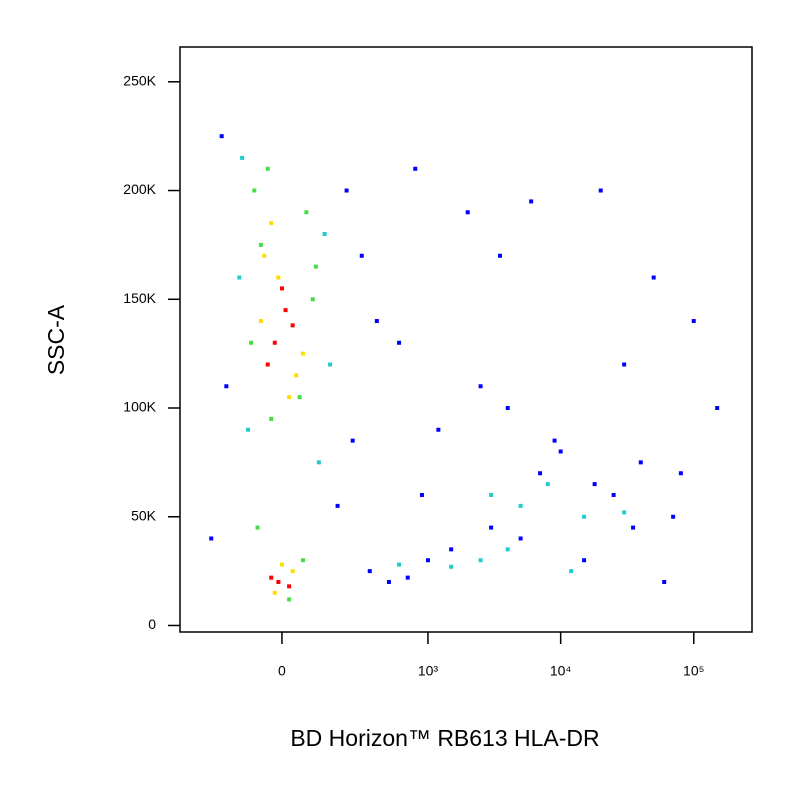 The image size is (800, 800). I want to click on y-tick-label: 150K, so click(139, 298).